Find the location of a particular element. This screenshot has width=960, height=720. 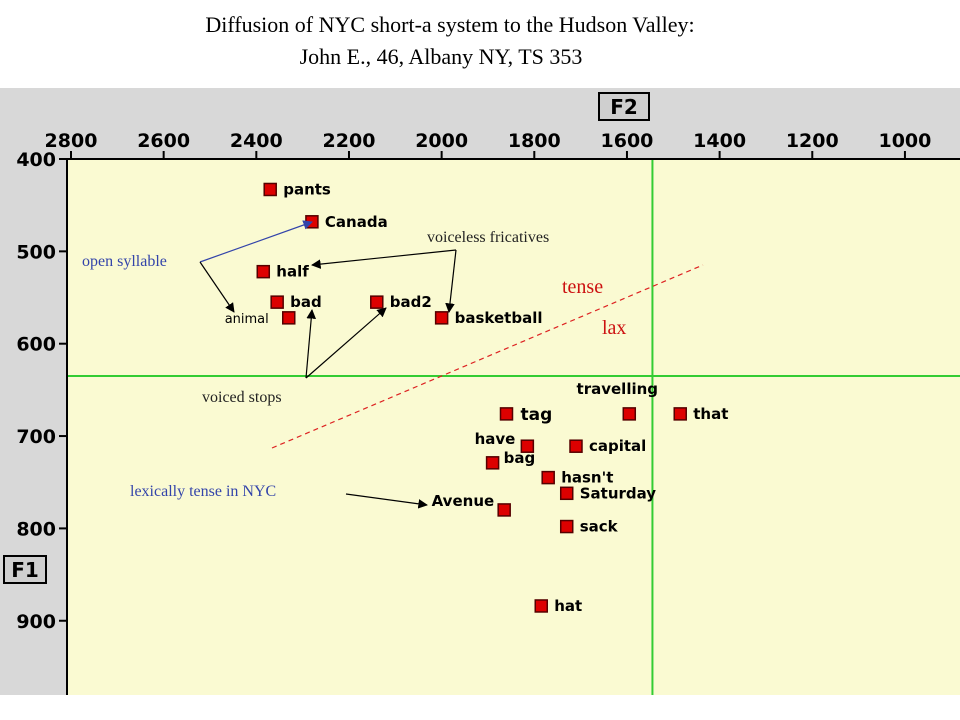

data-point-label: half is located at coordinates (292, 272).